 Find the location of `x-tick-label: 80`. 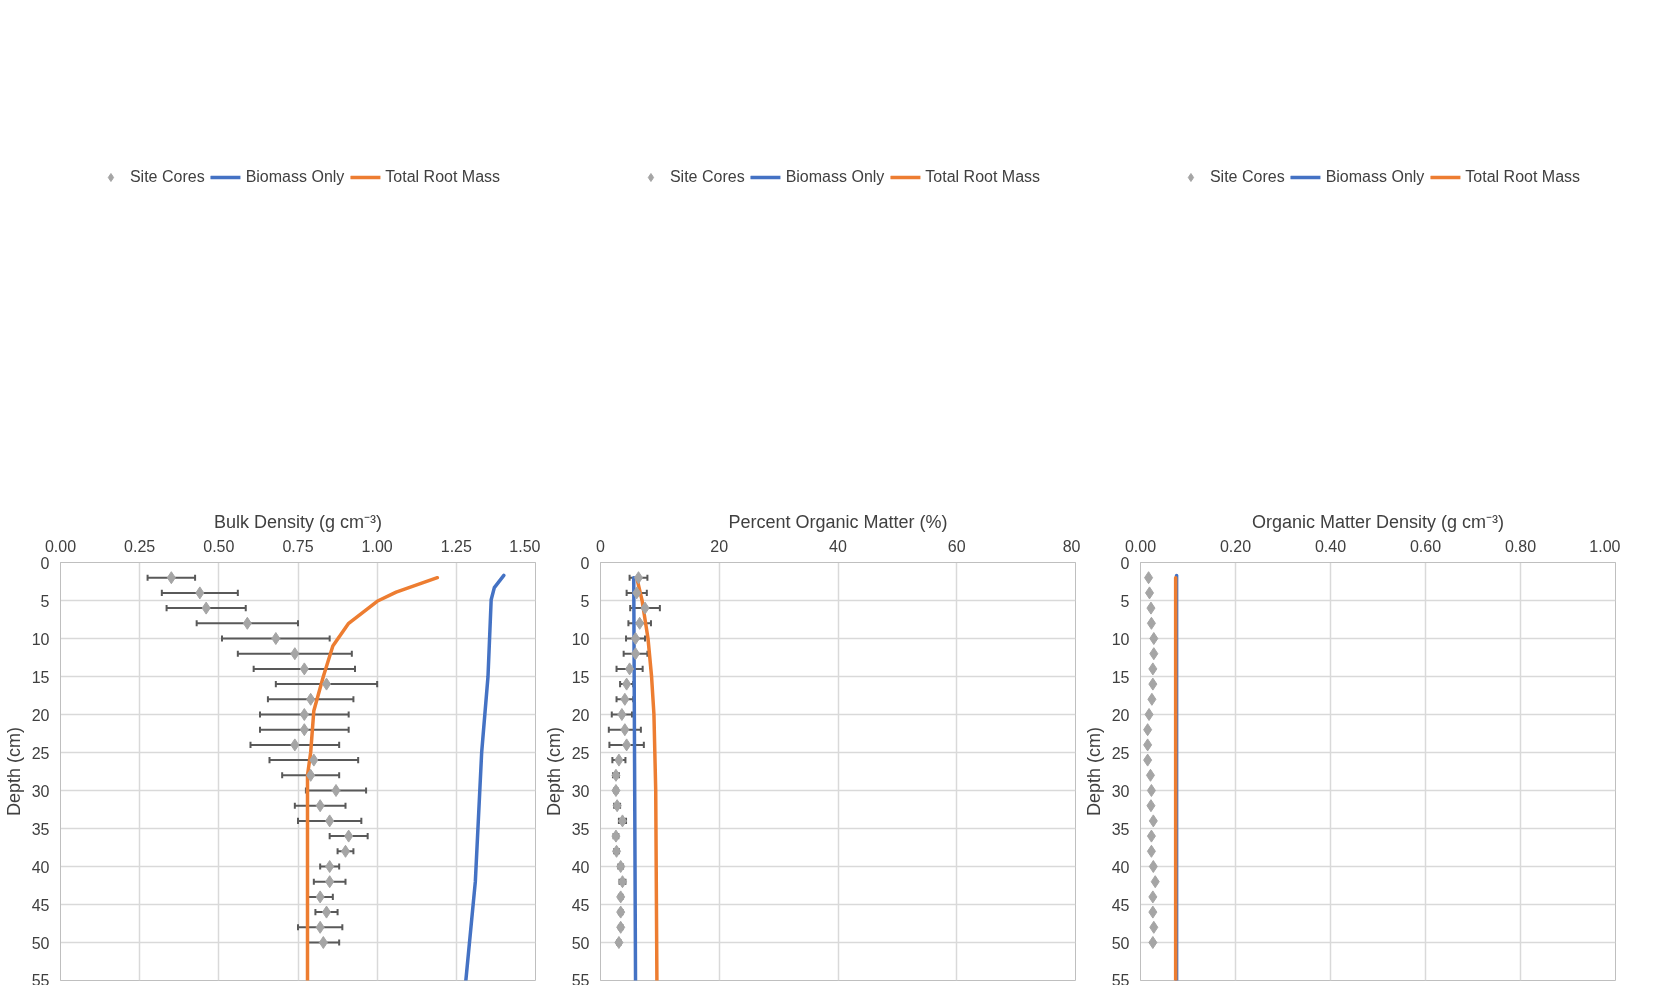

x-tick-label: 80 is located at coordinates (1071, 546).